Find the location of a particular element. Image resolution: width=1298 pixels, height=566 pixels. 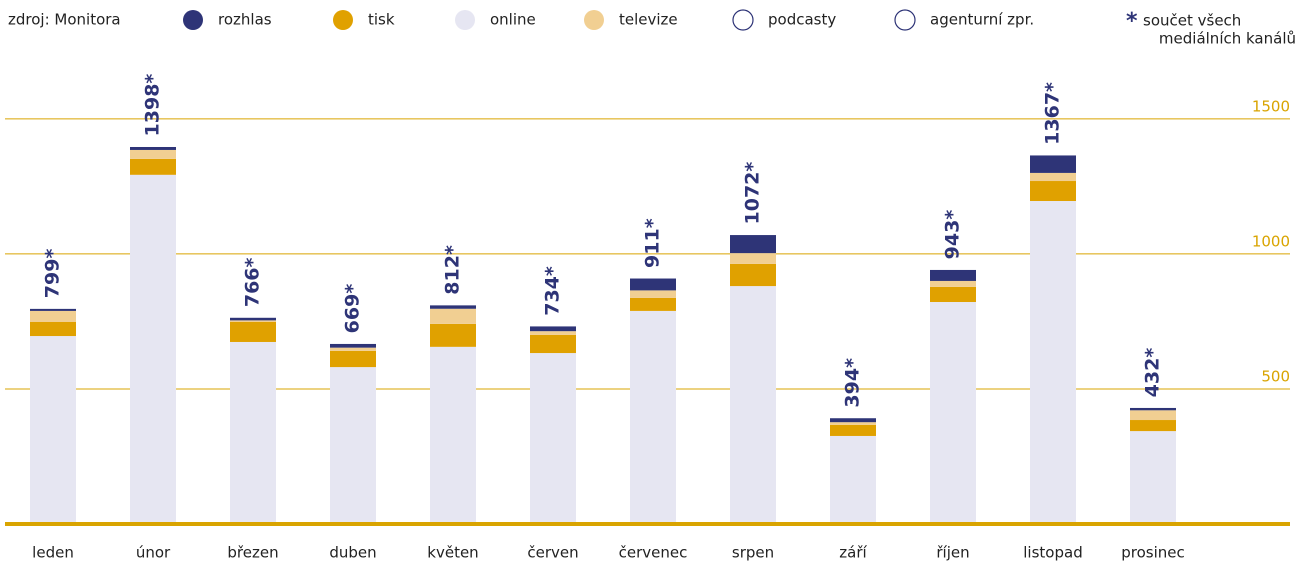

x-tick-label: červen is located at coordinates (552, 553).